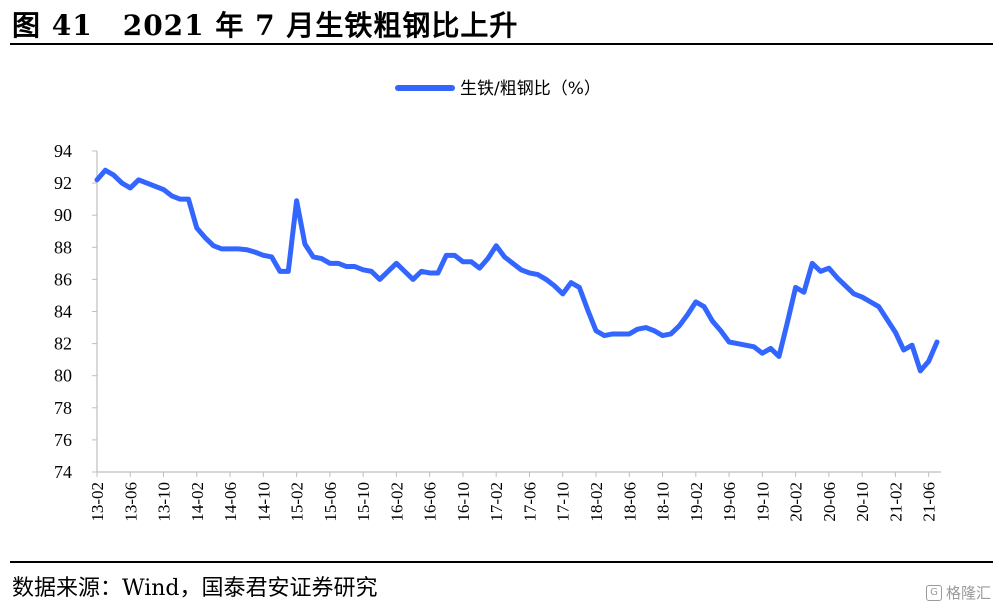  Describe the element at coordinates (895, 502) in the screenshot. I see `x-tick-label: 21-02` at that location.